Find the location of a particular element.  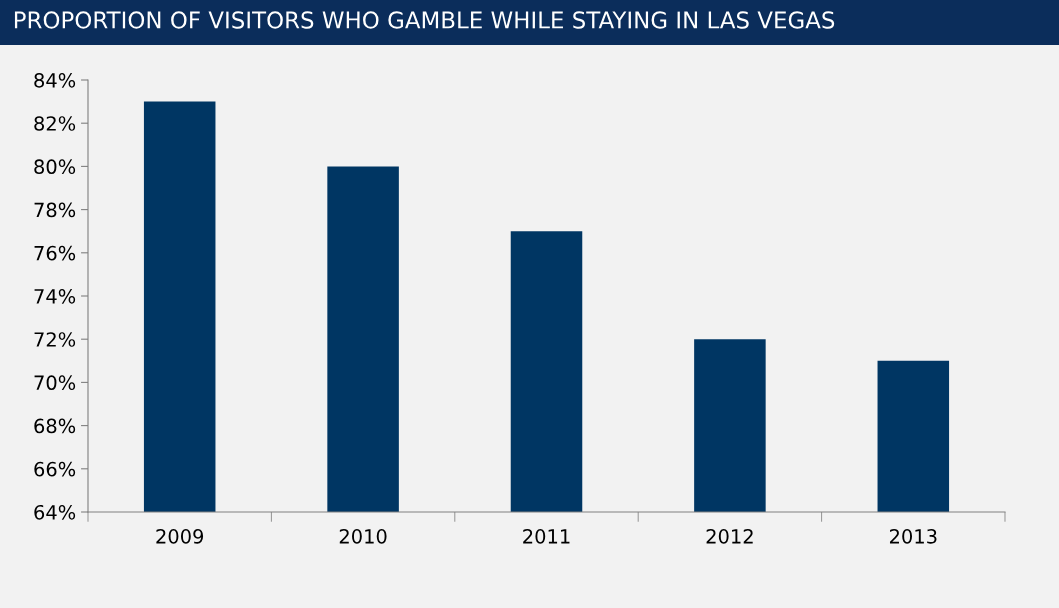

y-tick-label: 72% is located at coordinates (55, 339).